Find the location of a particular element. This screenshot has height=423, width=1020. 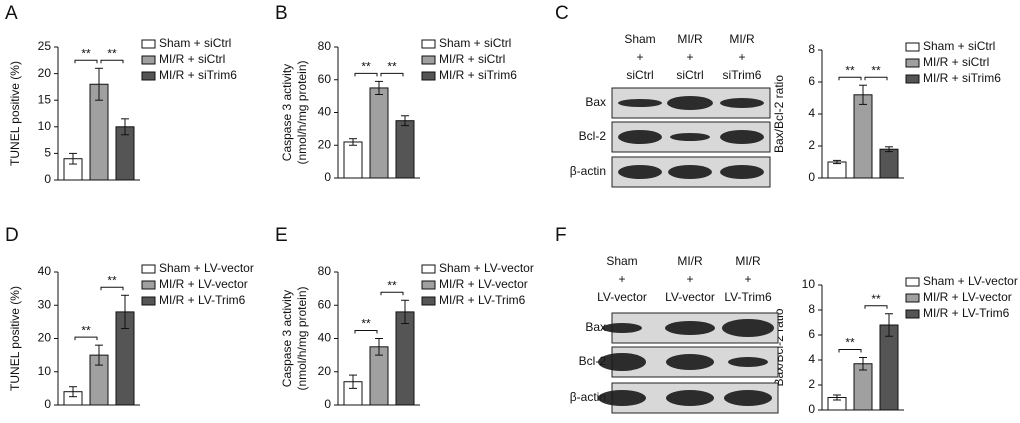

lane-label: LV-vector is located at coordinates (690, 297).